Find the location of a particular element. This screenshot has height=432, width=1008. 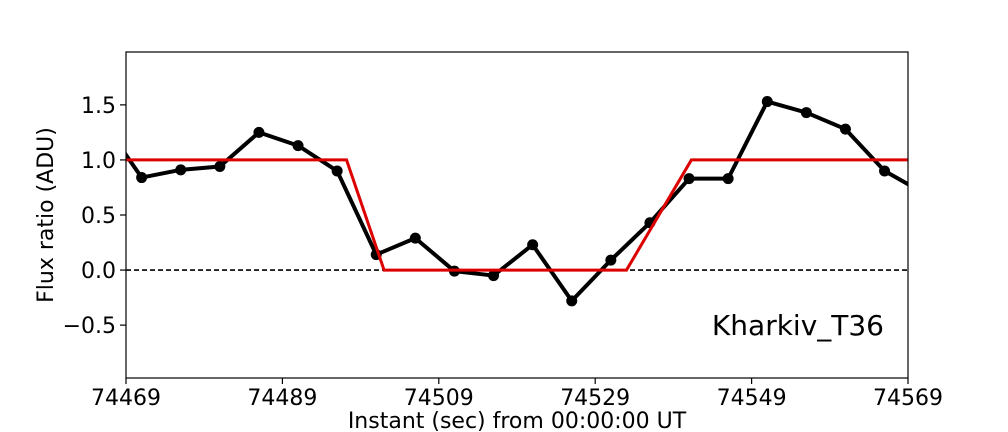

y-tick-label: 0.5 is located at coordinates (98, 216).